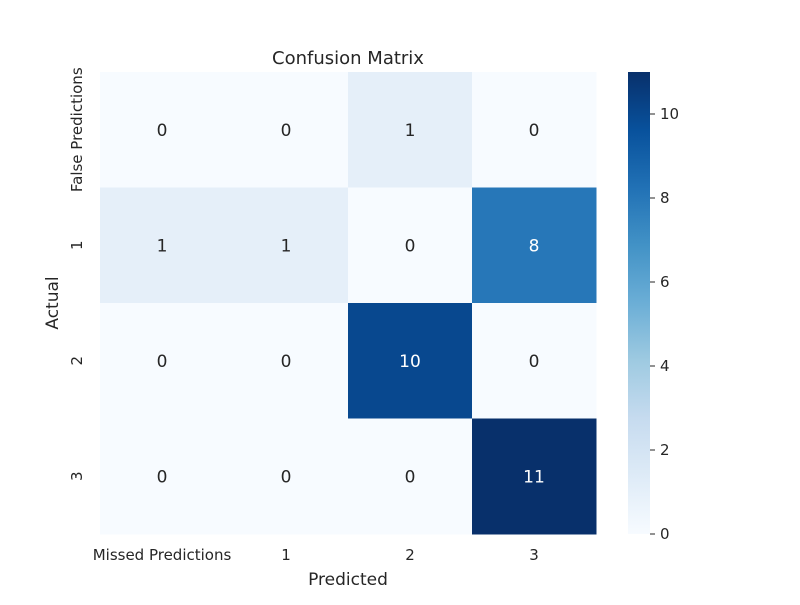 The width and height of the screenshot is (800, 605). I want to click on colorbar-tick-label: 2, so click(665, 450).